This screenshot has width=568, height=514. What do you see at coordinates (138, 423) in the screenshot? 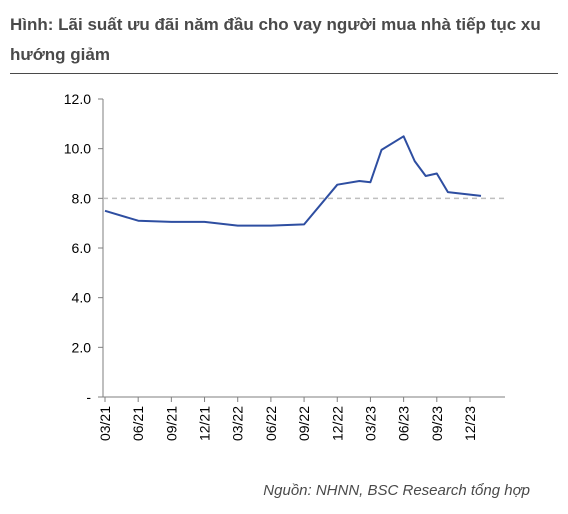
I see `x-tick-label: 06/21` at bounding box center [138, 423].